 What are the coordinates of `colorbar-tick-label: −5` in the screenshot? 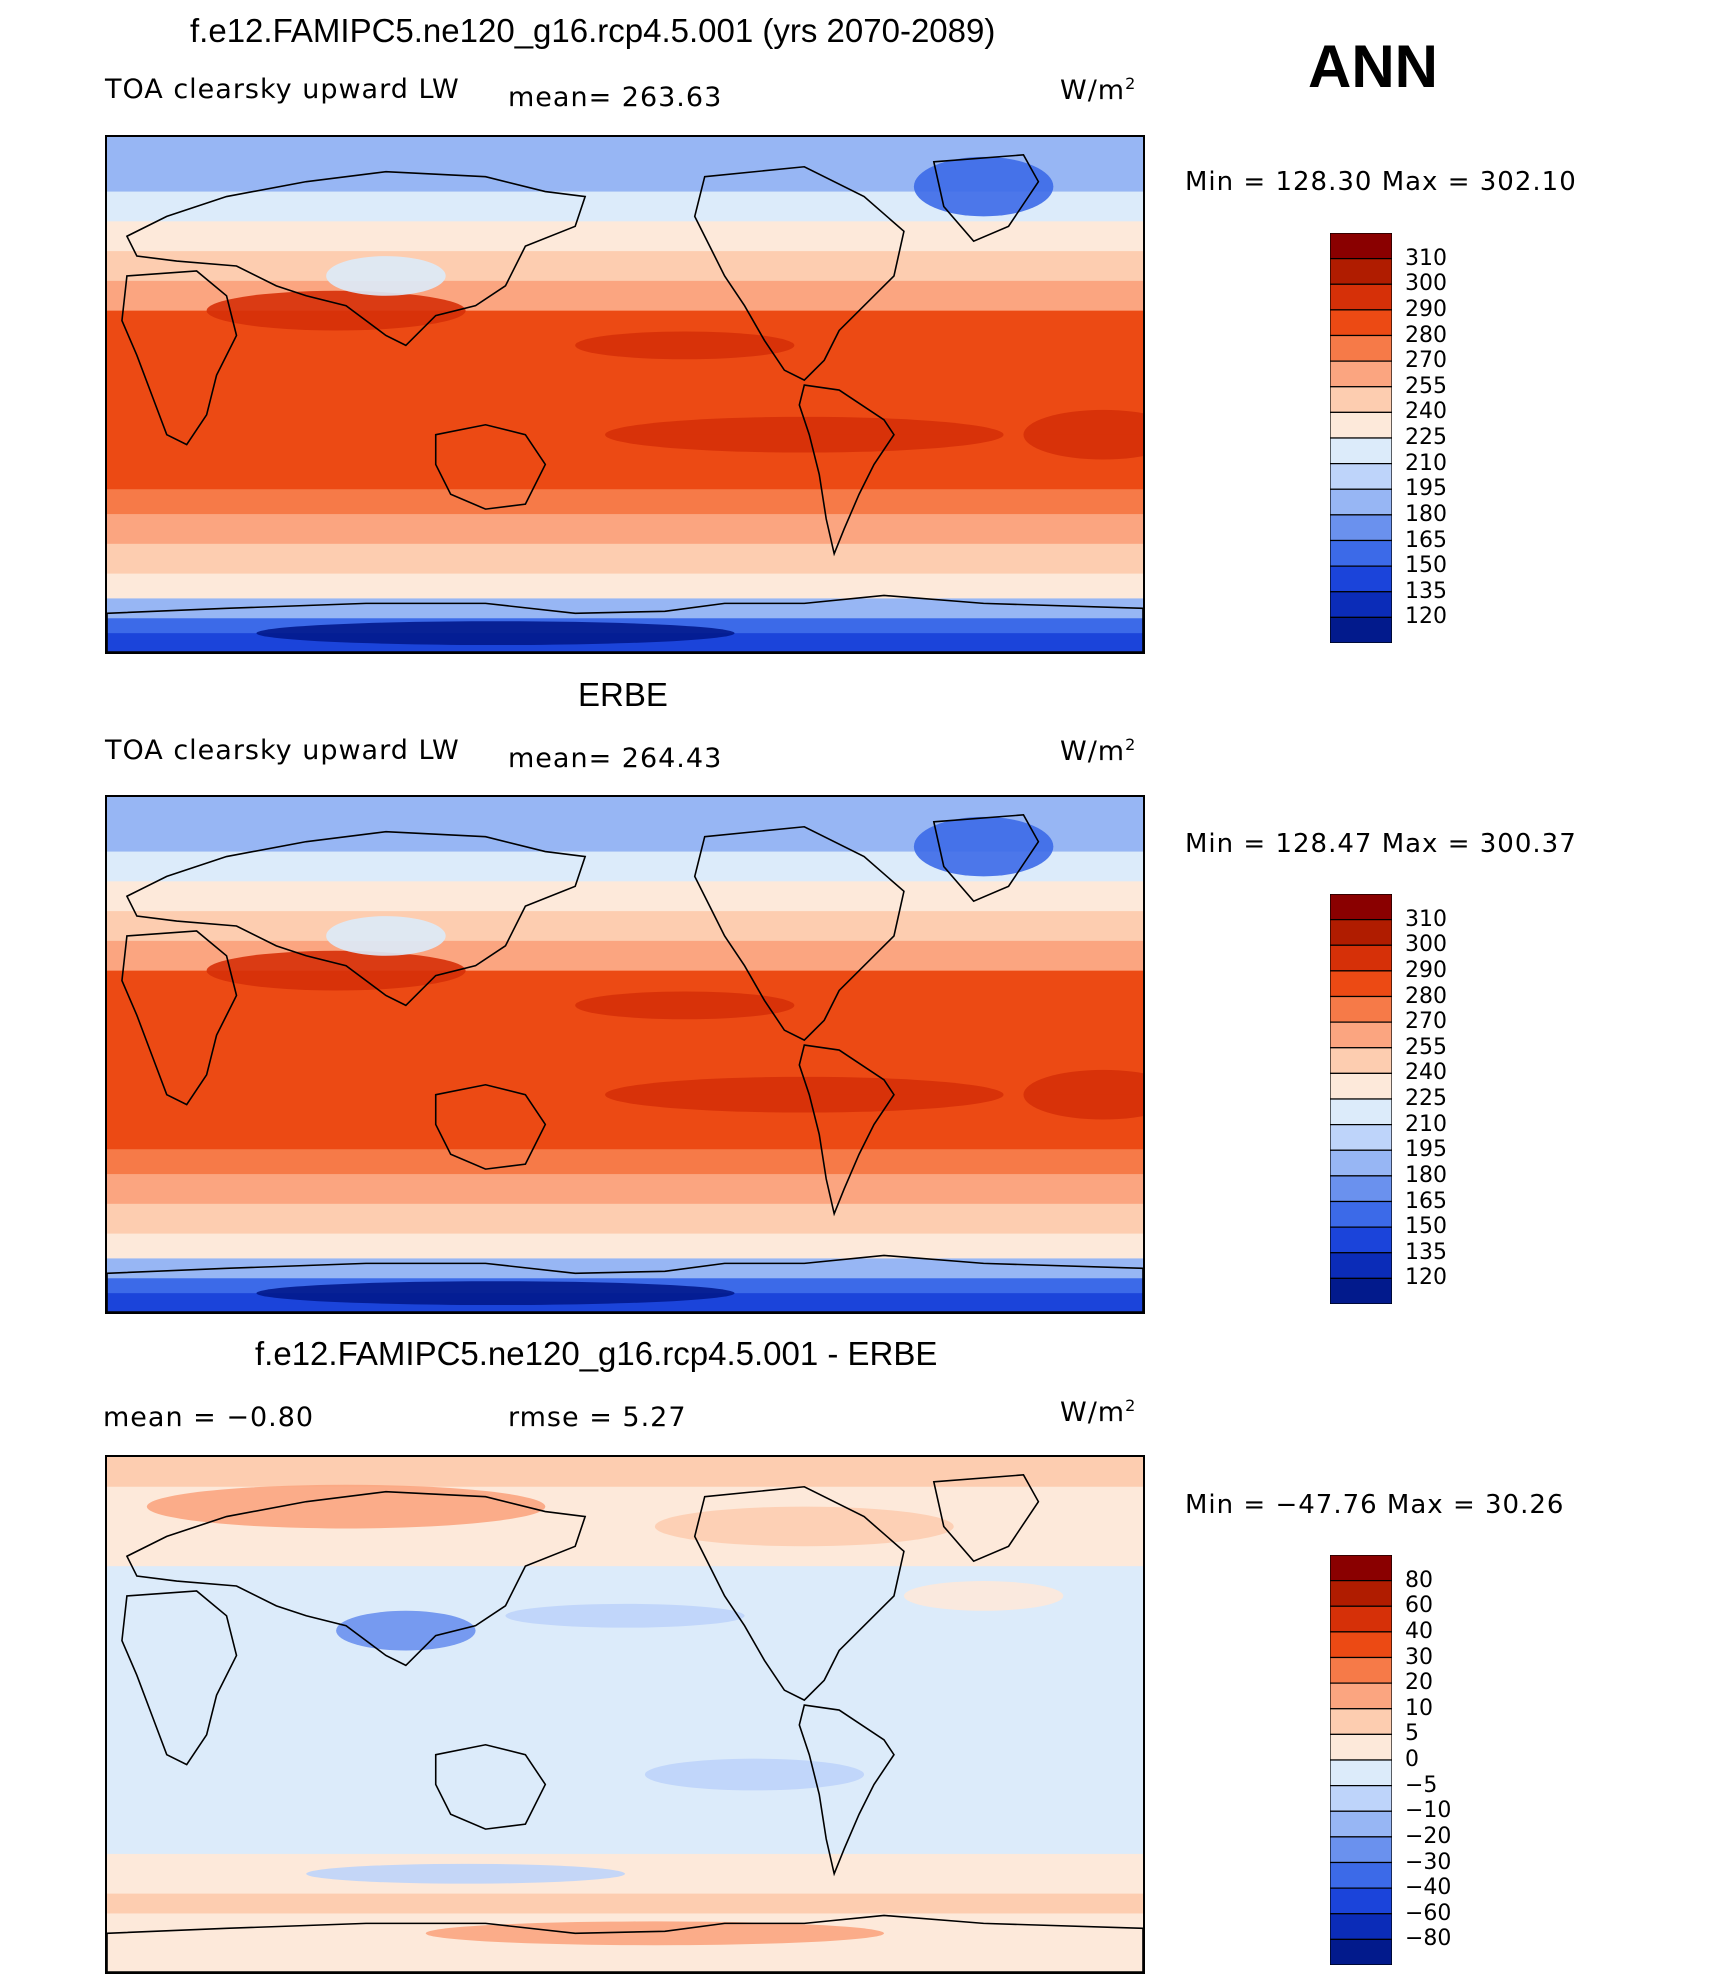 It's located at (1421, 1785).